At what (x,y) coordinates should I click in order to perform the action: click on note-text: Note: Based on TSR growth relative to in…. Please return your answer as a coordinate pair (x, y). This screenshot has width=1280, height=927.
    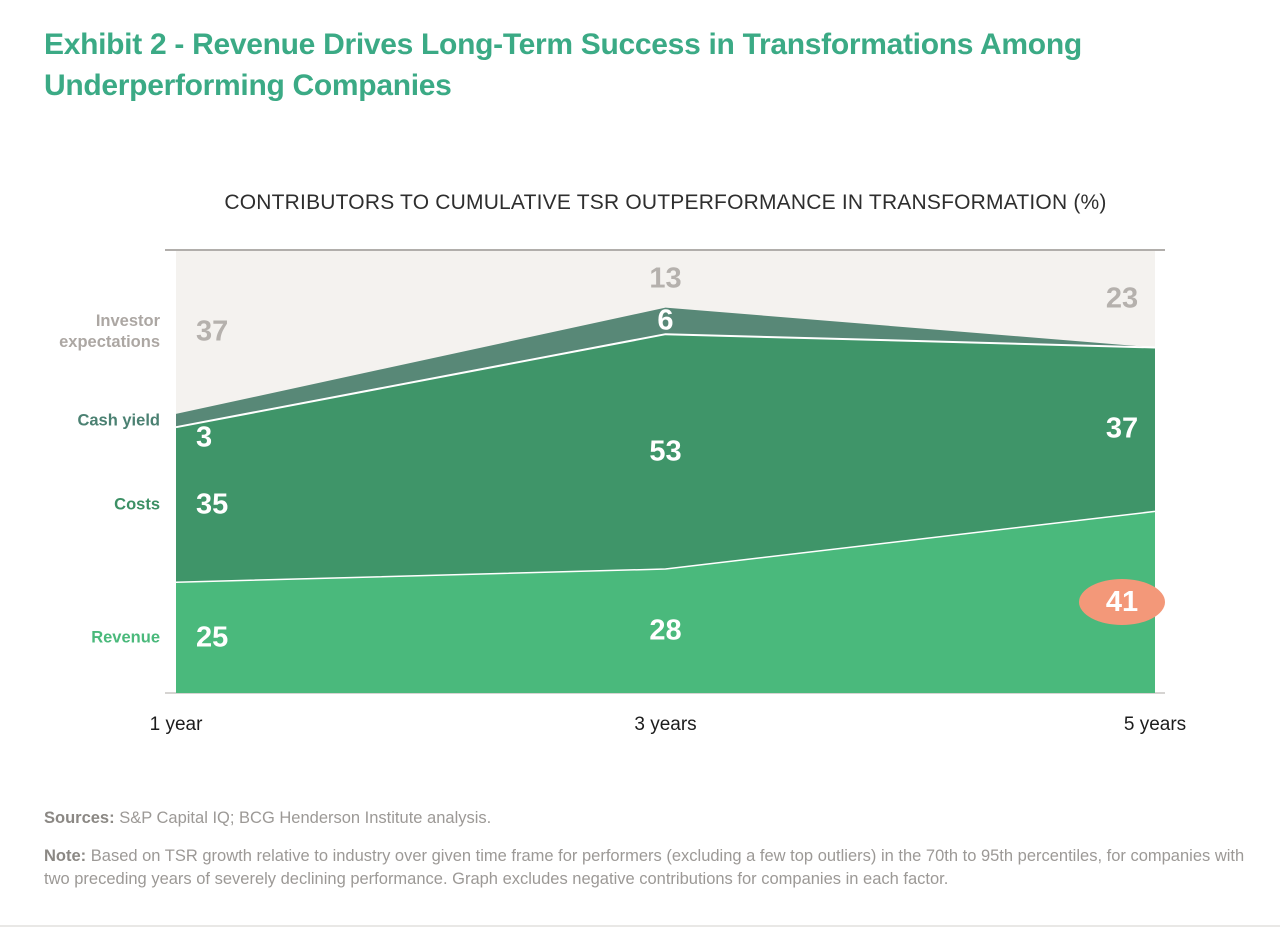
    Looking at the image, I should click on (646, 867).